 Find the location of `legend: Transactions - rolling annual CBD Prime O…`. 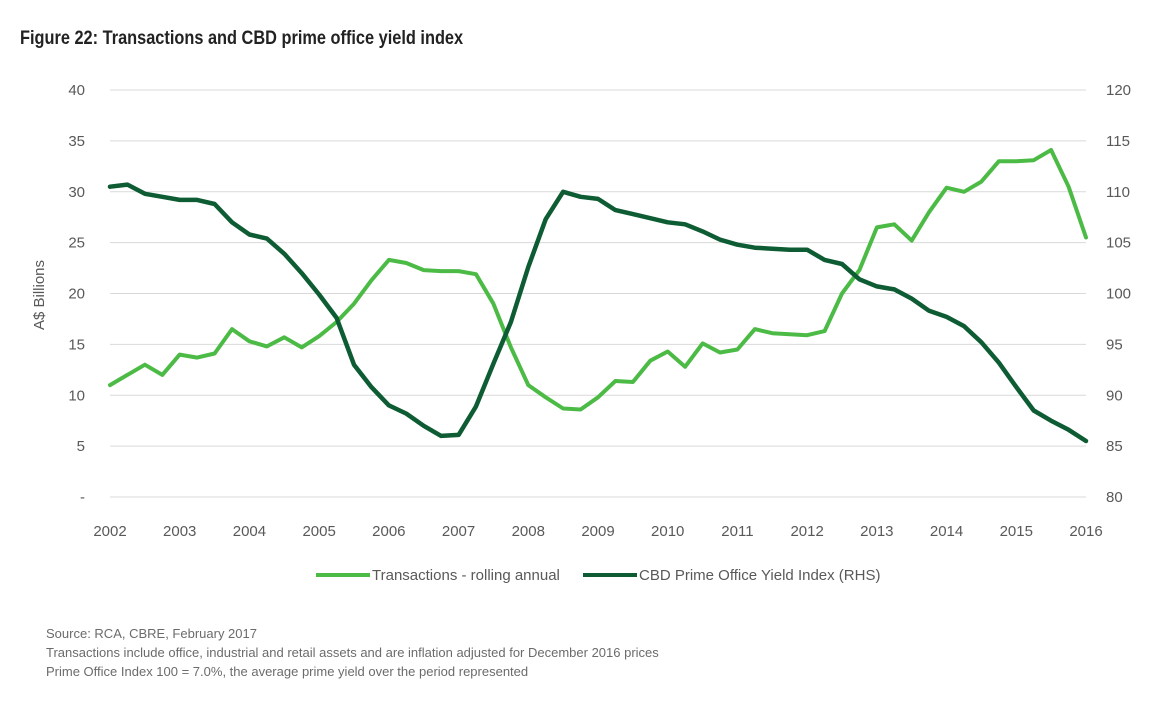

legend: Transactions - rolling annual CBD Prime O… is located at coordinates (598, 575).